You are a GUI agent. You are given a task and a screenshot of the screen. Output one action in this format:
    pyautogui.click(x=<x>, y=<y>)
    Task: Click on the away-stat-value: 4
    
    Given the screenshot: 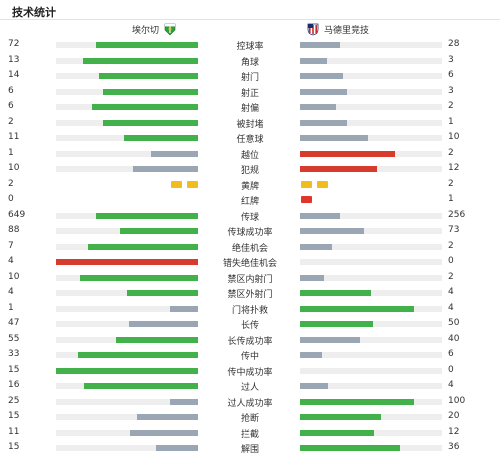 What is the action you would take?
    pyautogui.click(x=451, y=385)
    